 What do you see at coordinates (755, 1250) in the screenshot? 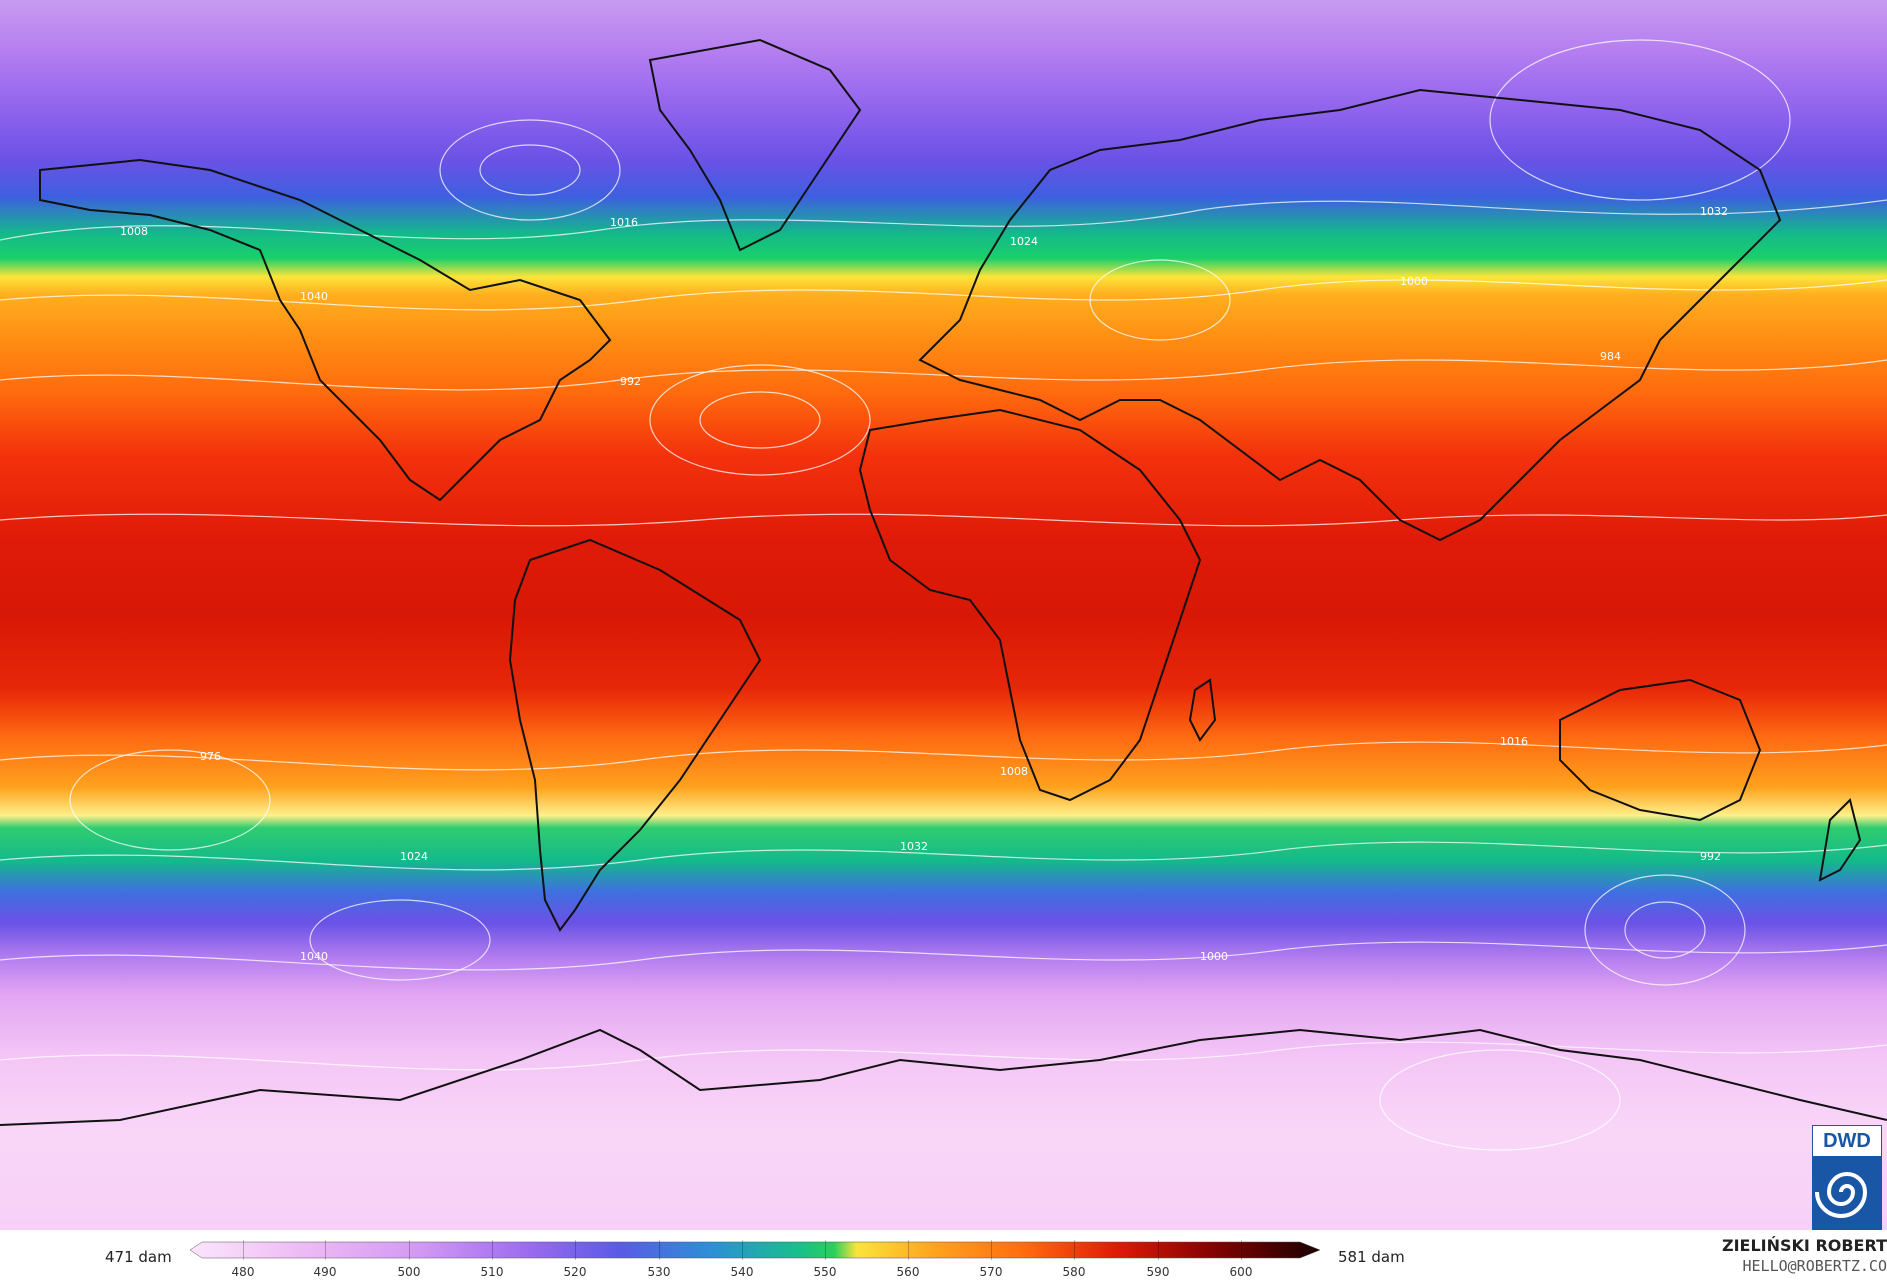
I see `colorbar` at bounding box center [755, 1250].